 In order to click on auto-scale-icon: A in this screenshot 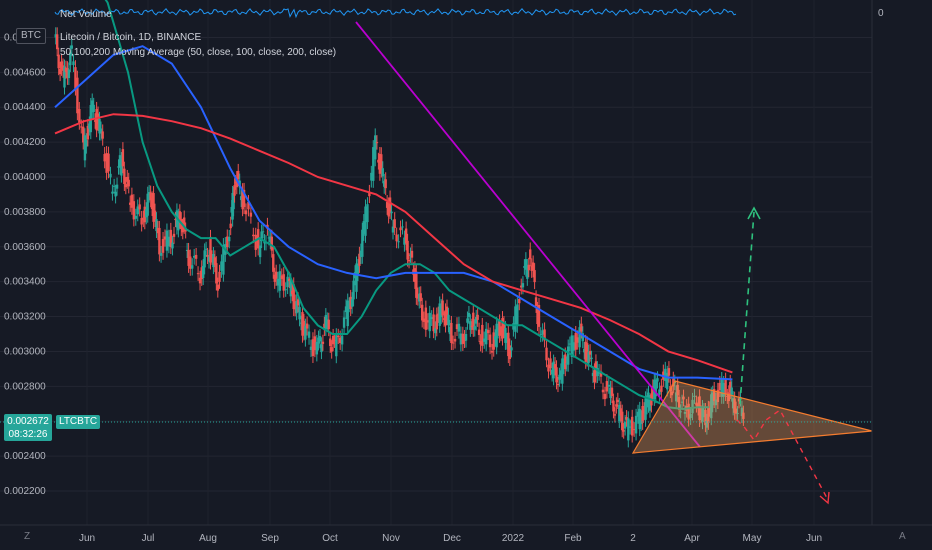, I will do `click(902, 536)`.